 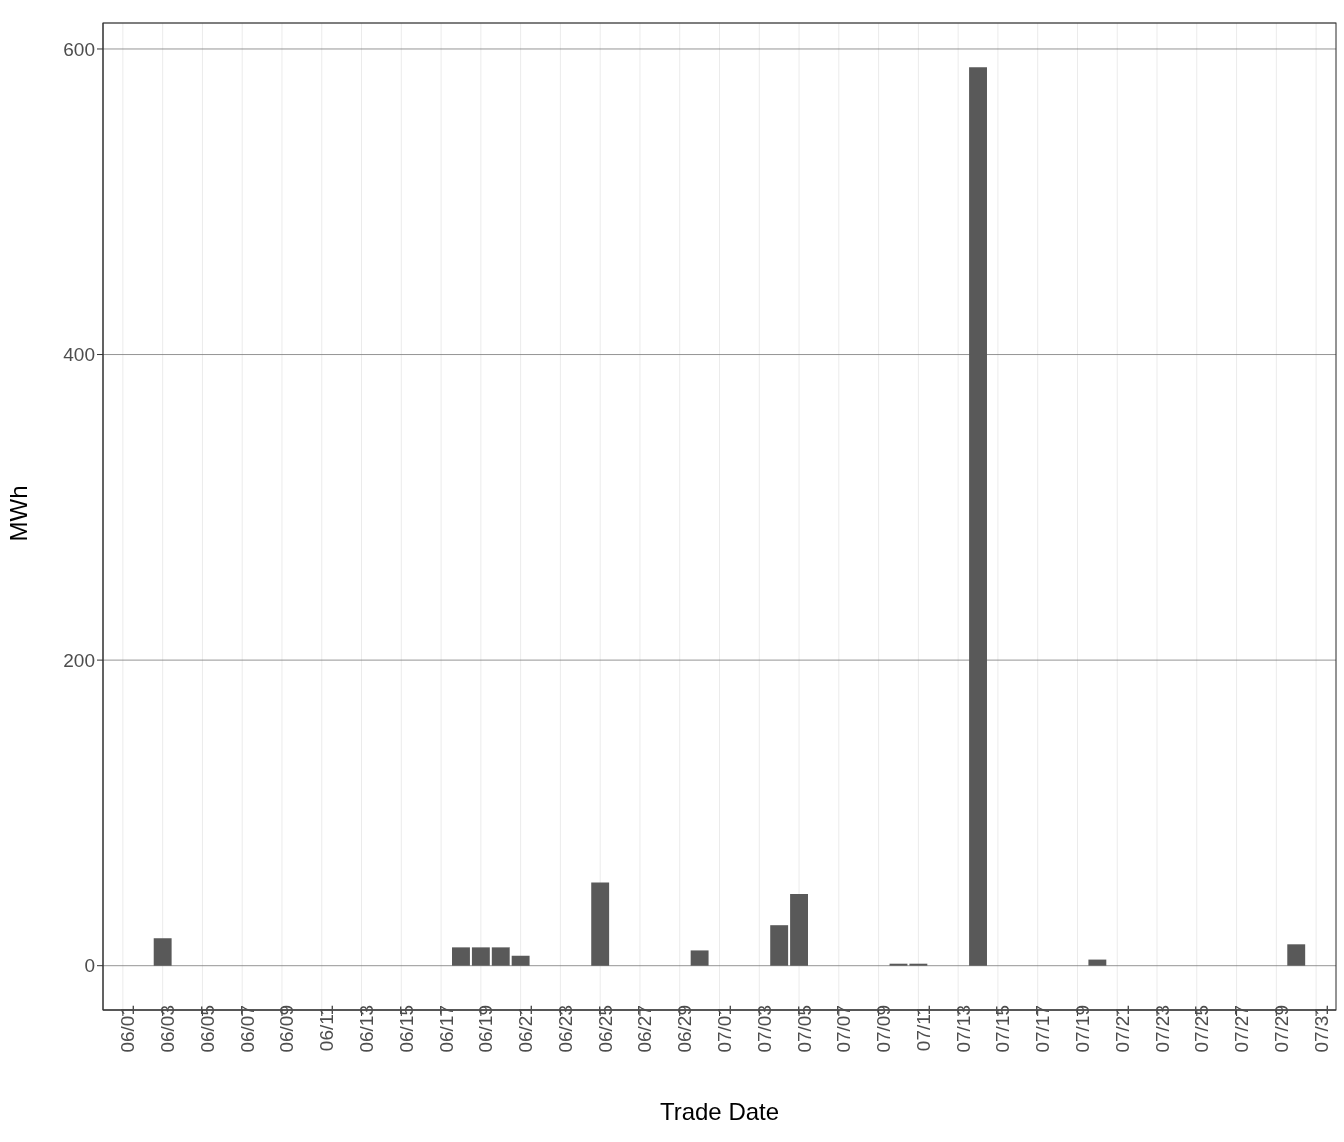 I want to click on x-tick-label: 07/23, so click(x=1162, y=1029).